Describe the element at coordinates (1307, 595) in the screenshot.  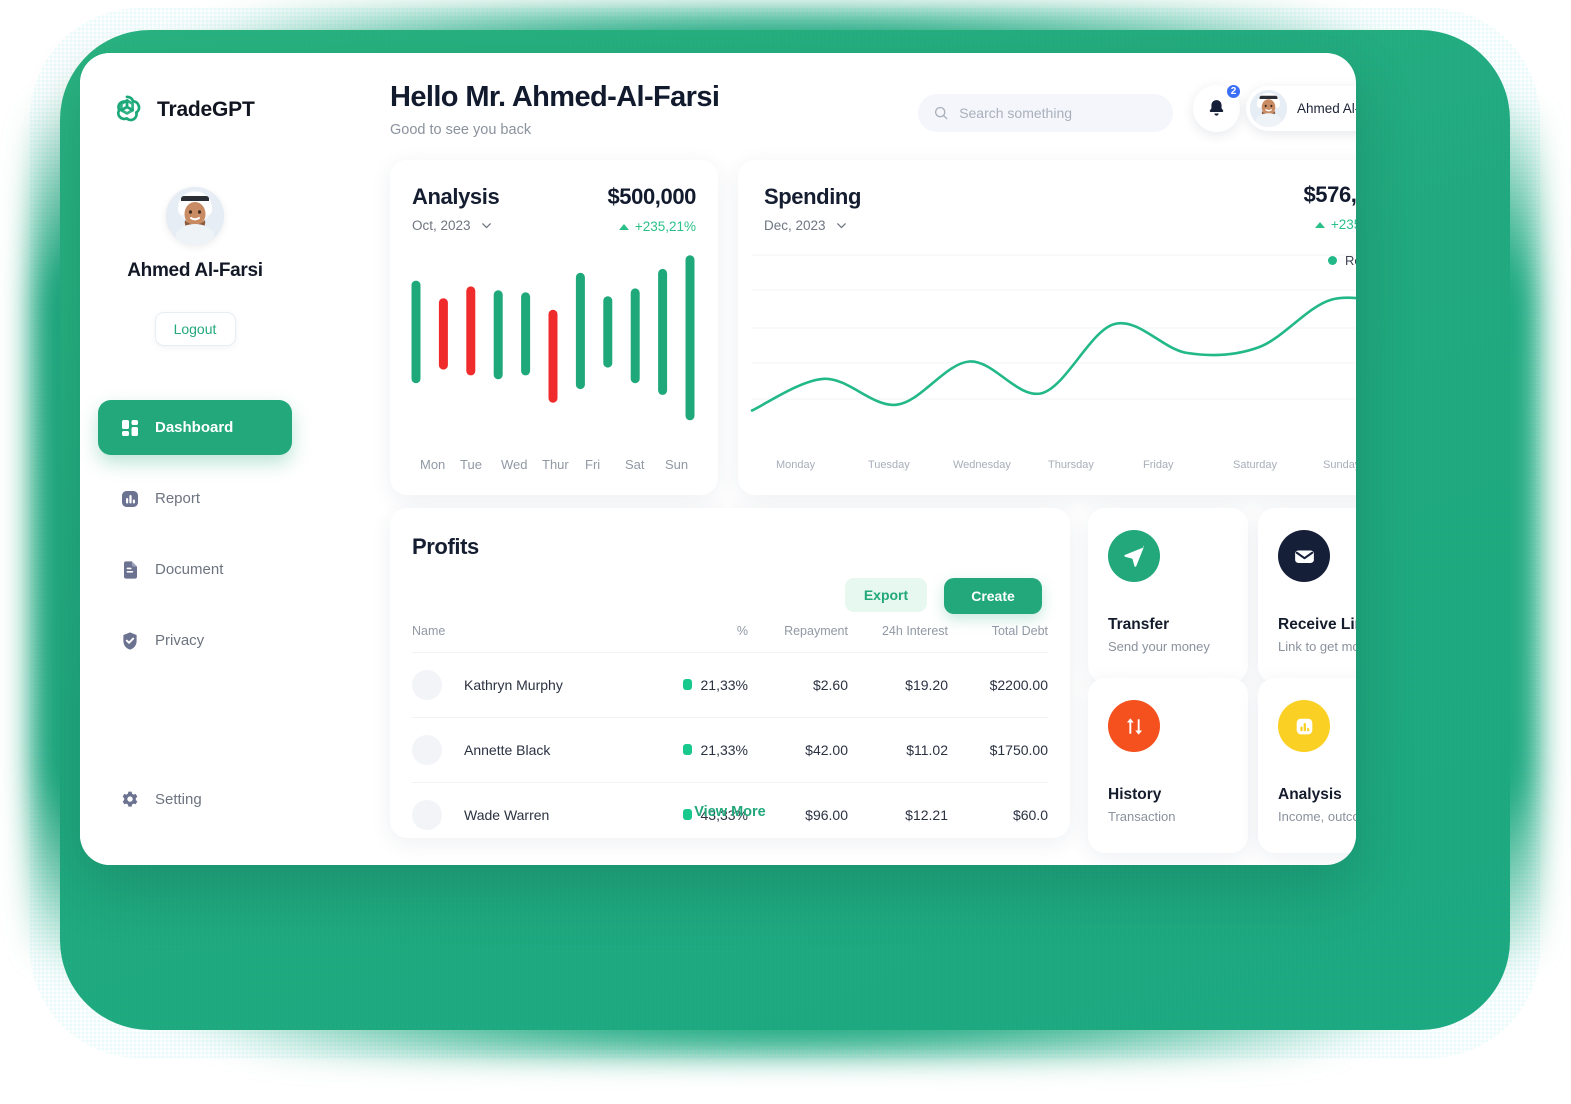
I see `action-card-receive-link: Receive Link Link to get money` at that location.